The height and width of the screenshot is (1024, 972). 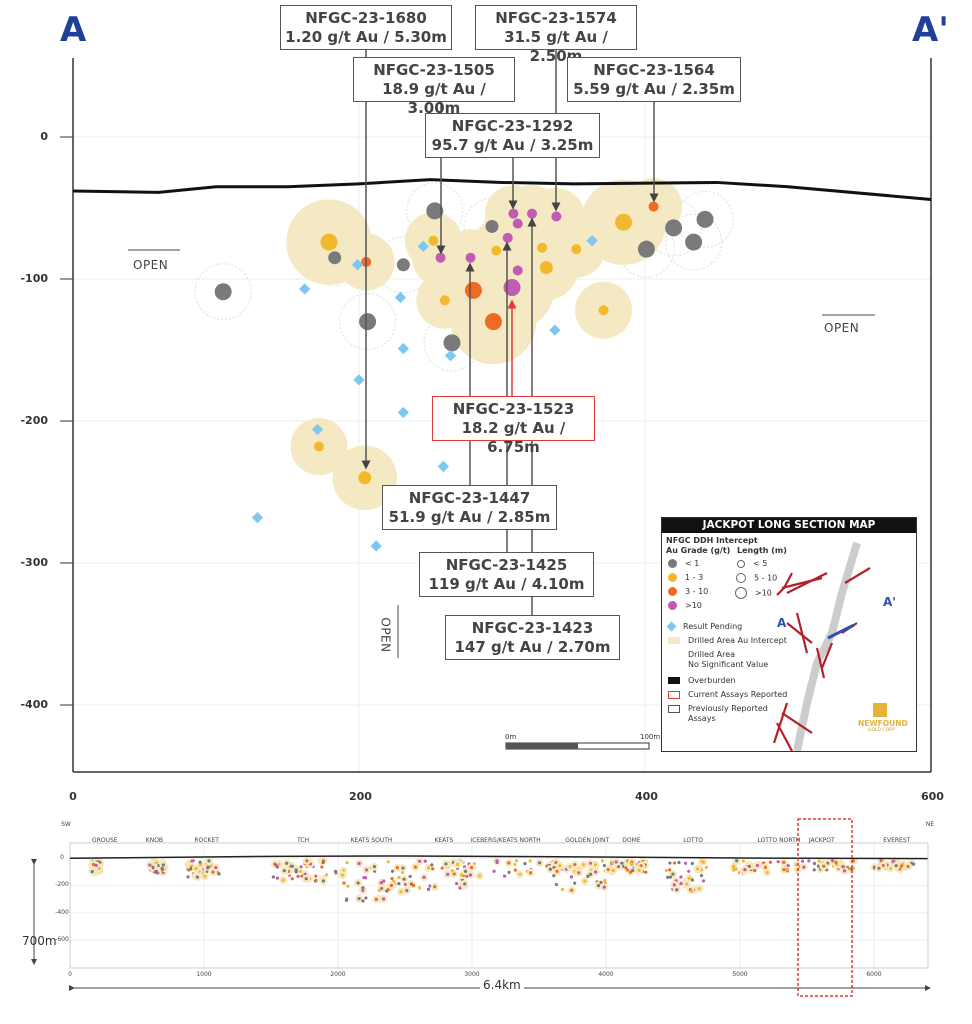 I want to click on section-end-a-prime: A', so click(x=930, y=30).